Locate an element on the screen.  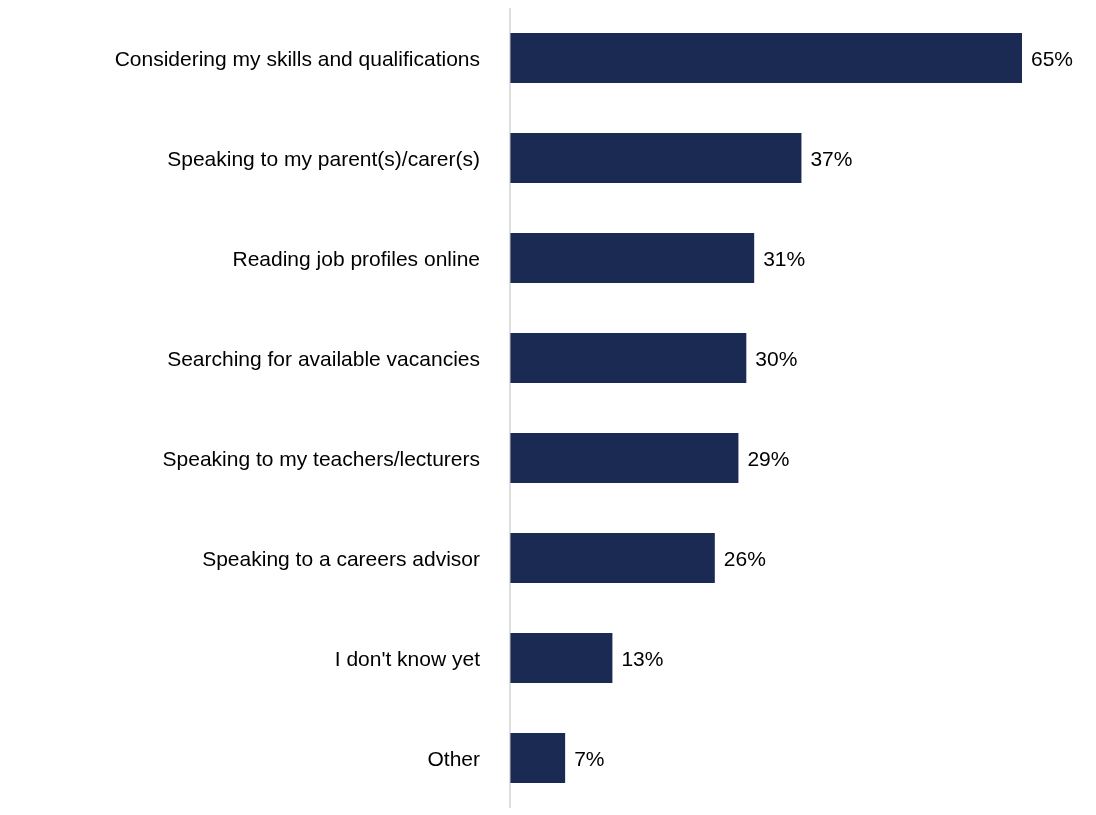
data-label: 29% is located at coordinates (768, 458).